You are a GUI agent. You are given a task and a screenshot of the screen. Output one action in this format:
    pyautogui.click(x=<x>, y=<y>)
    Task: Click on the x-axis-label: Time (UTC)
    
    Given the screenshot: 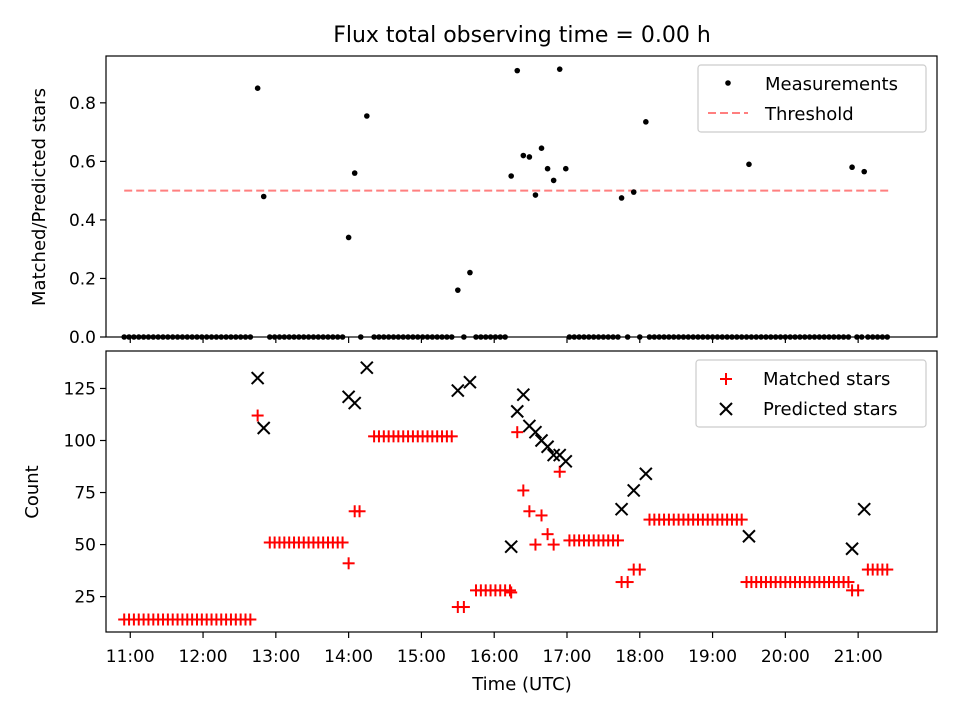 What is the action you would take?
    pyautogui.click(x=521, y=684)
    